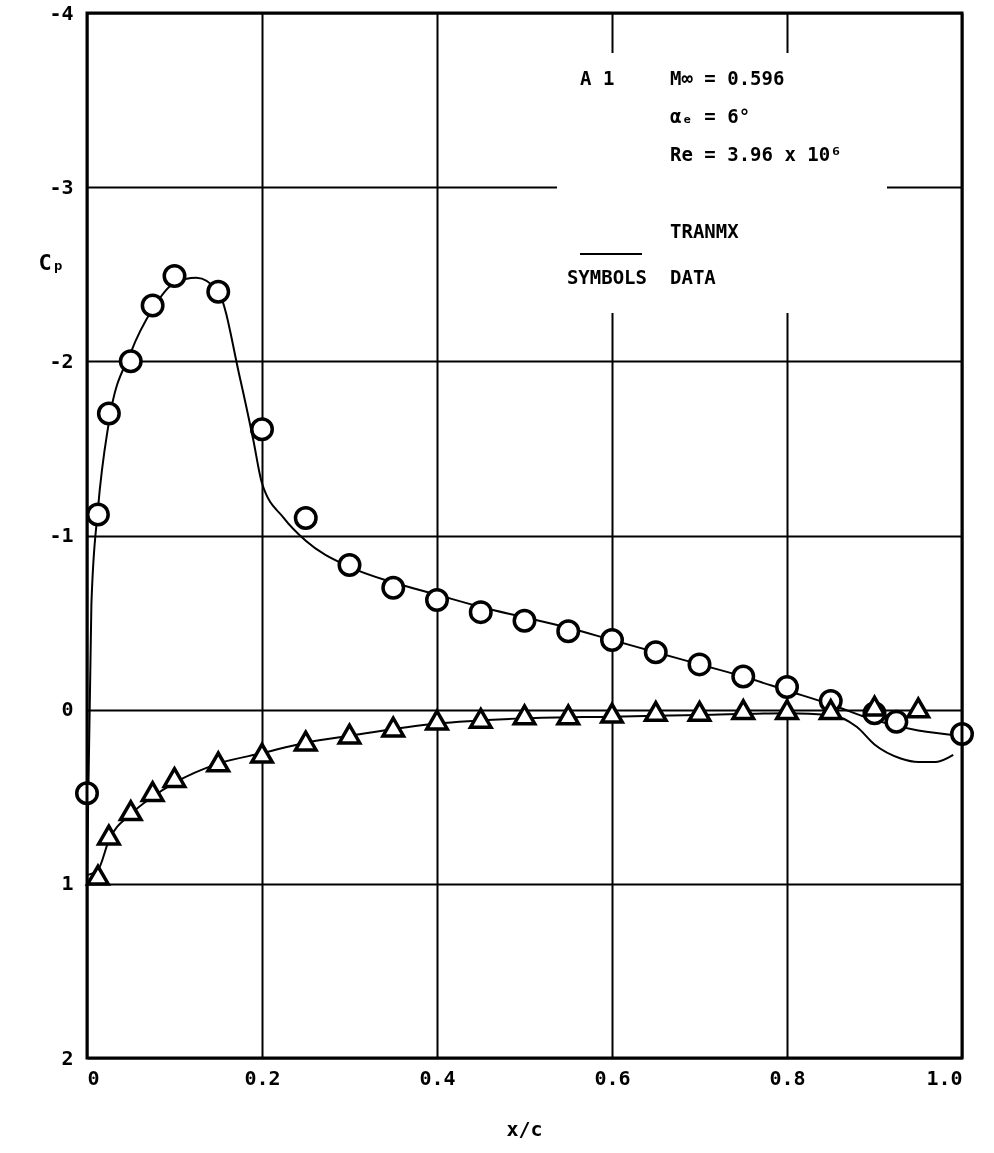  I want to click on annotation: DATA, so click(693, 277).